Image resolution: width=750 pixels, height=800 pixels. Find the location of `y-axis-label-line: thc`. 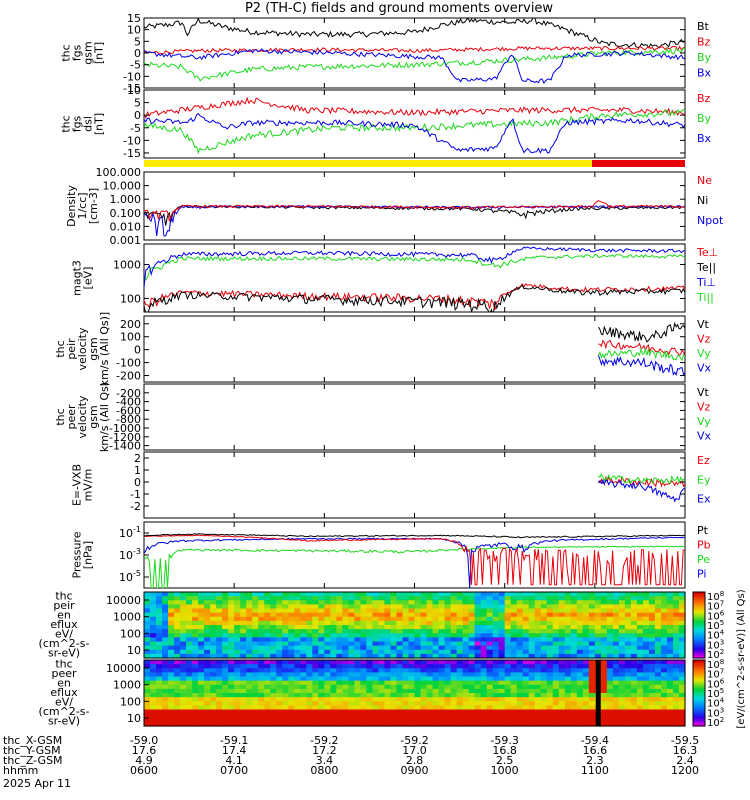

y-axis-label-line: thc is located at coordinates (63, 596).